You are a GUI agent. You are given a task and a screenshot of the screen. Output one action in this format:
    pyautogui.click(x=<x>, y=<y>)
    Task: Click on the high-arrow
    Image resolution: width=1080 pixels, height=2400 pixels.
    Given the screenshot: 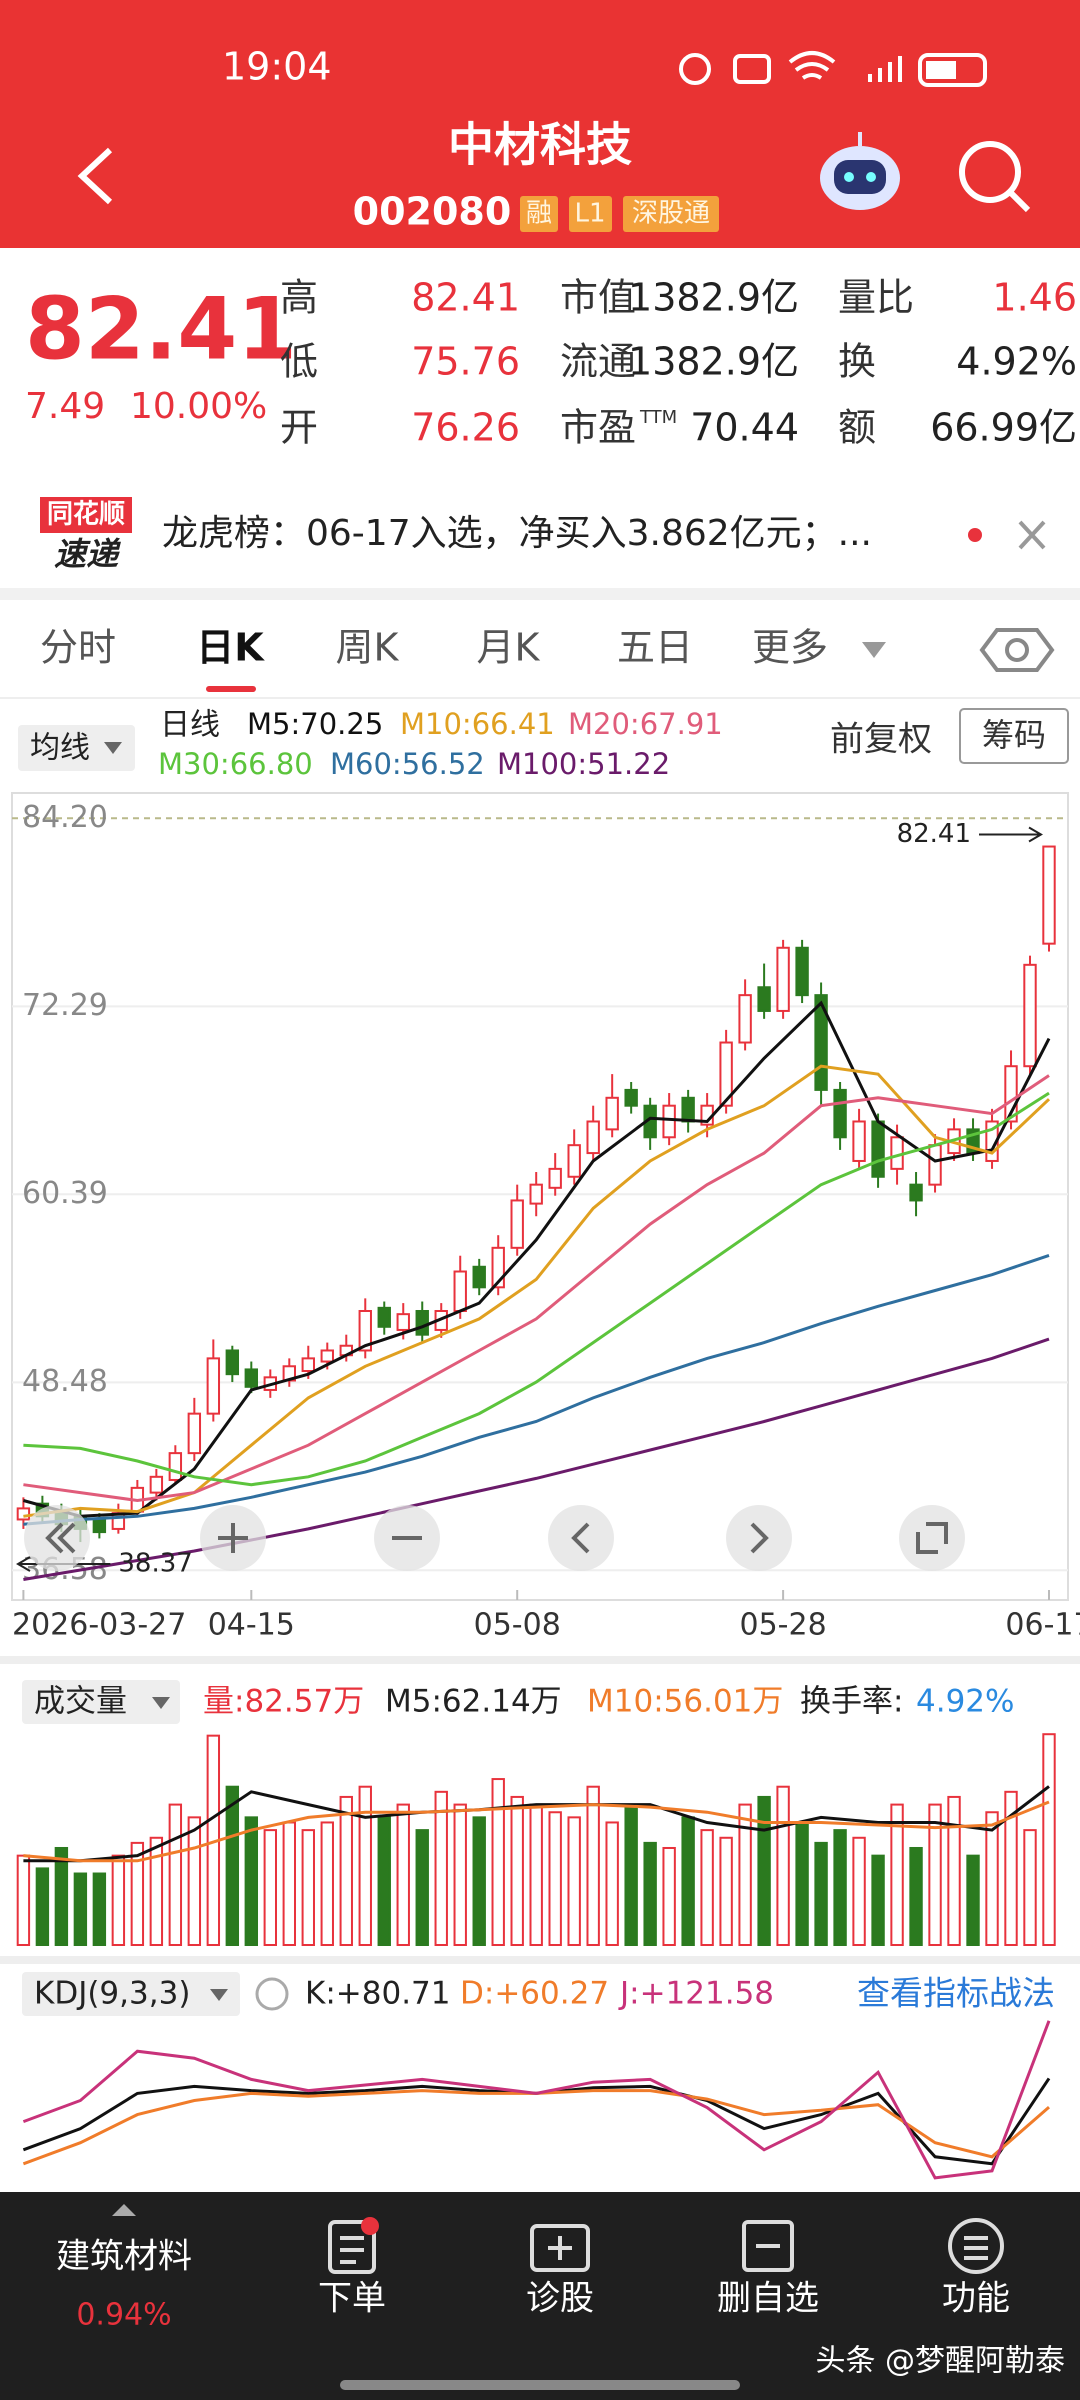 What is the action you would take?
    pyautogui.click(x=1011, y=834)
    